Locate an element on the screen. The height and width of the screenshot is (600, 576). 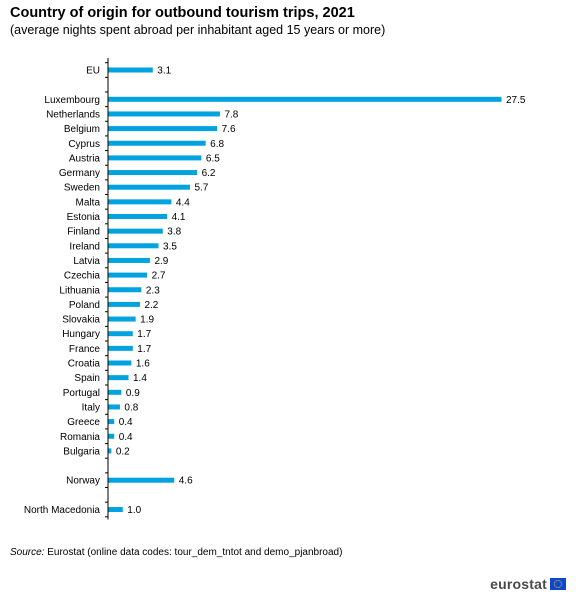
value-label: 2.7 is located at coordinates (159, 276).